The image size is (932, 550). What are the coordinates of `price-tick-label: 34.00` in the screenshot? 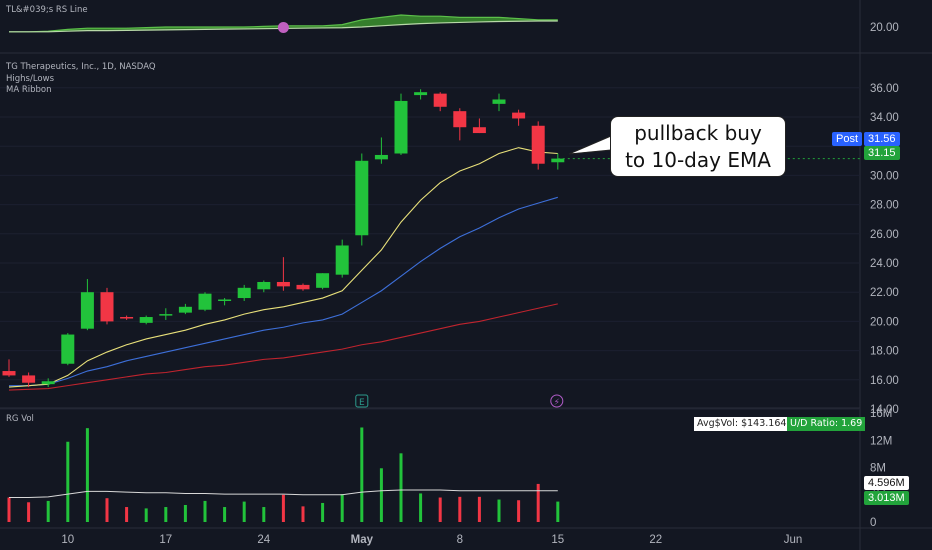 It's located at (884, 118).